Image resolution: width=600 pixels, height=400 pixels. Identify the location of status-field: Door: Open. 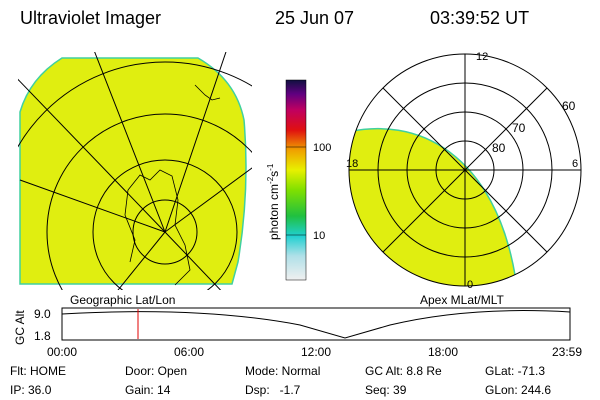
(156, 371).